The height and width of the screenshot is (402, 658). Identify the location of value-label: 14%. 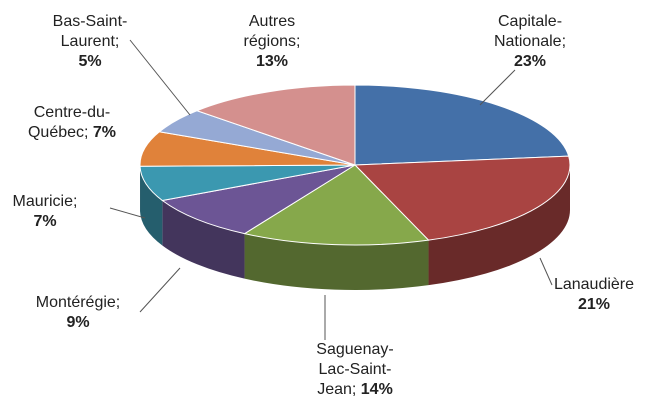
(376, 389).